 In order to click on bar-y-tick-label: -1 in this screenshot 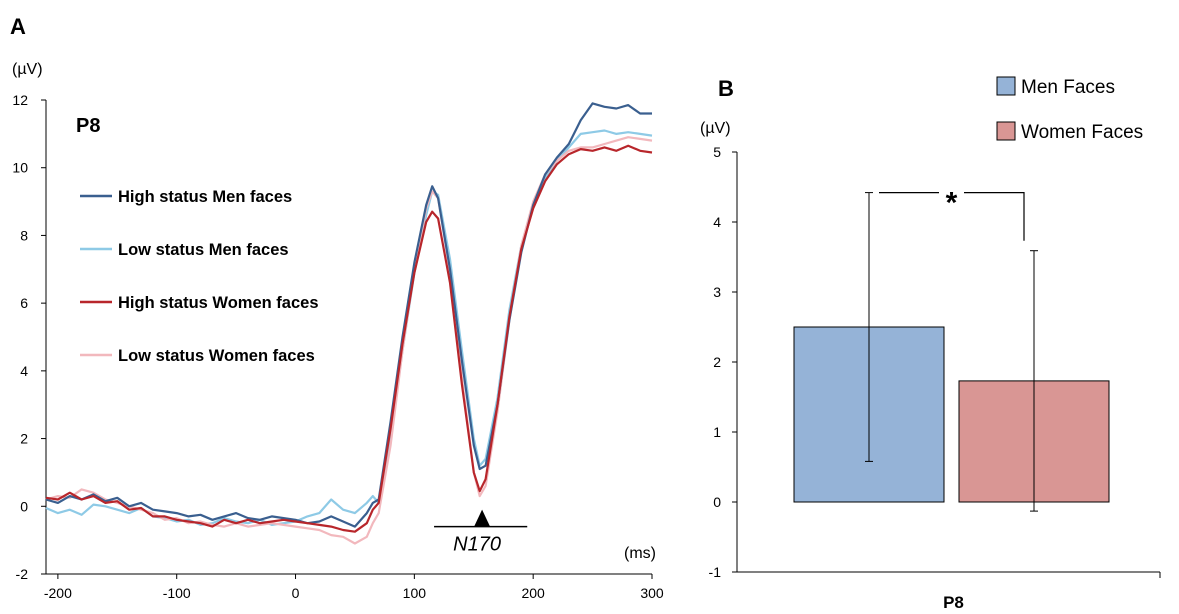, I will do `click(715, 572)`.